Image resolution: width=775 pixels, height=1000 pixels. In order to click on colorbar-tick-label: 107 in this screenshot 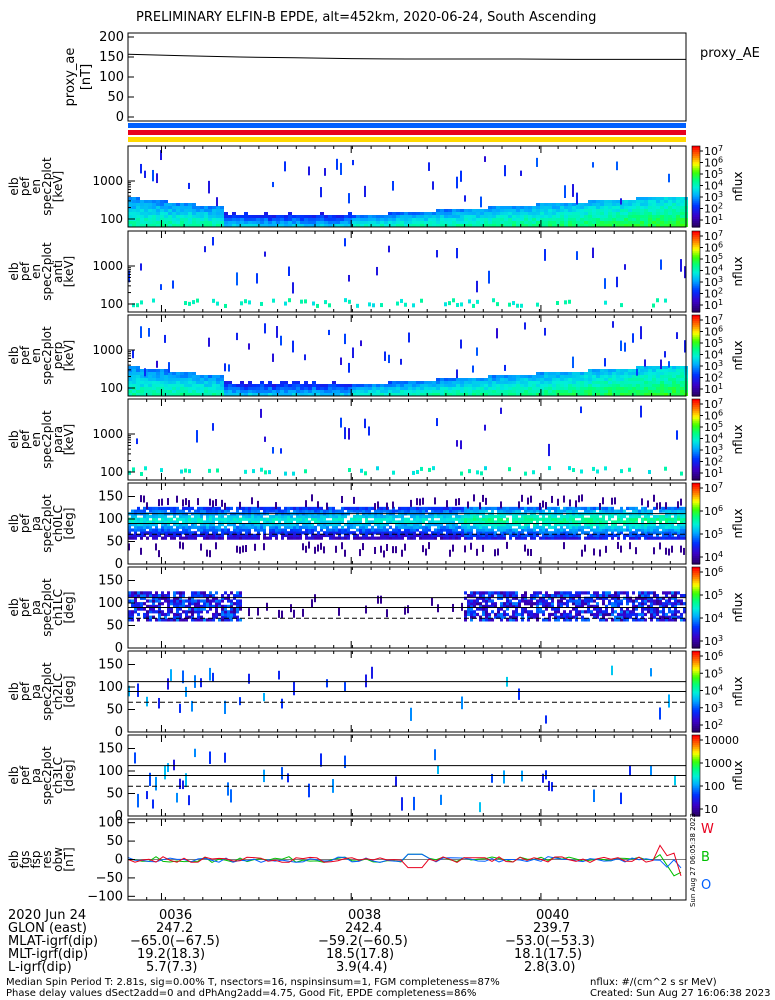, I will do `click(713, 320)`.